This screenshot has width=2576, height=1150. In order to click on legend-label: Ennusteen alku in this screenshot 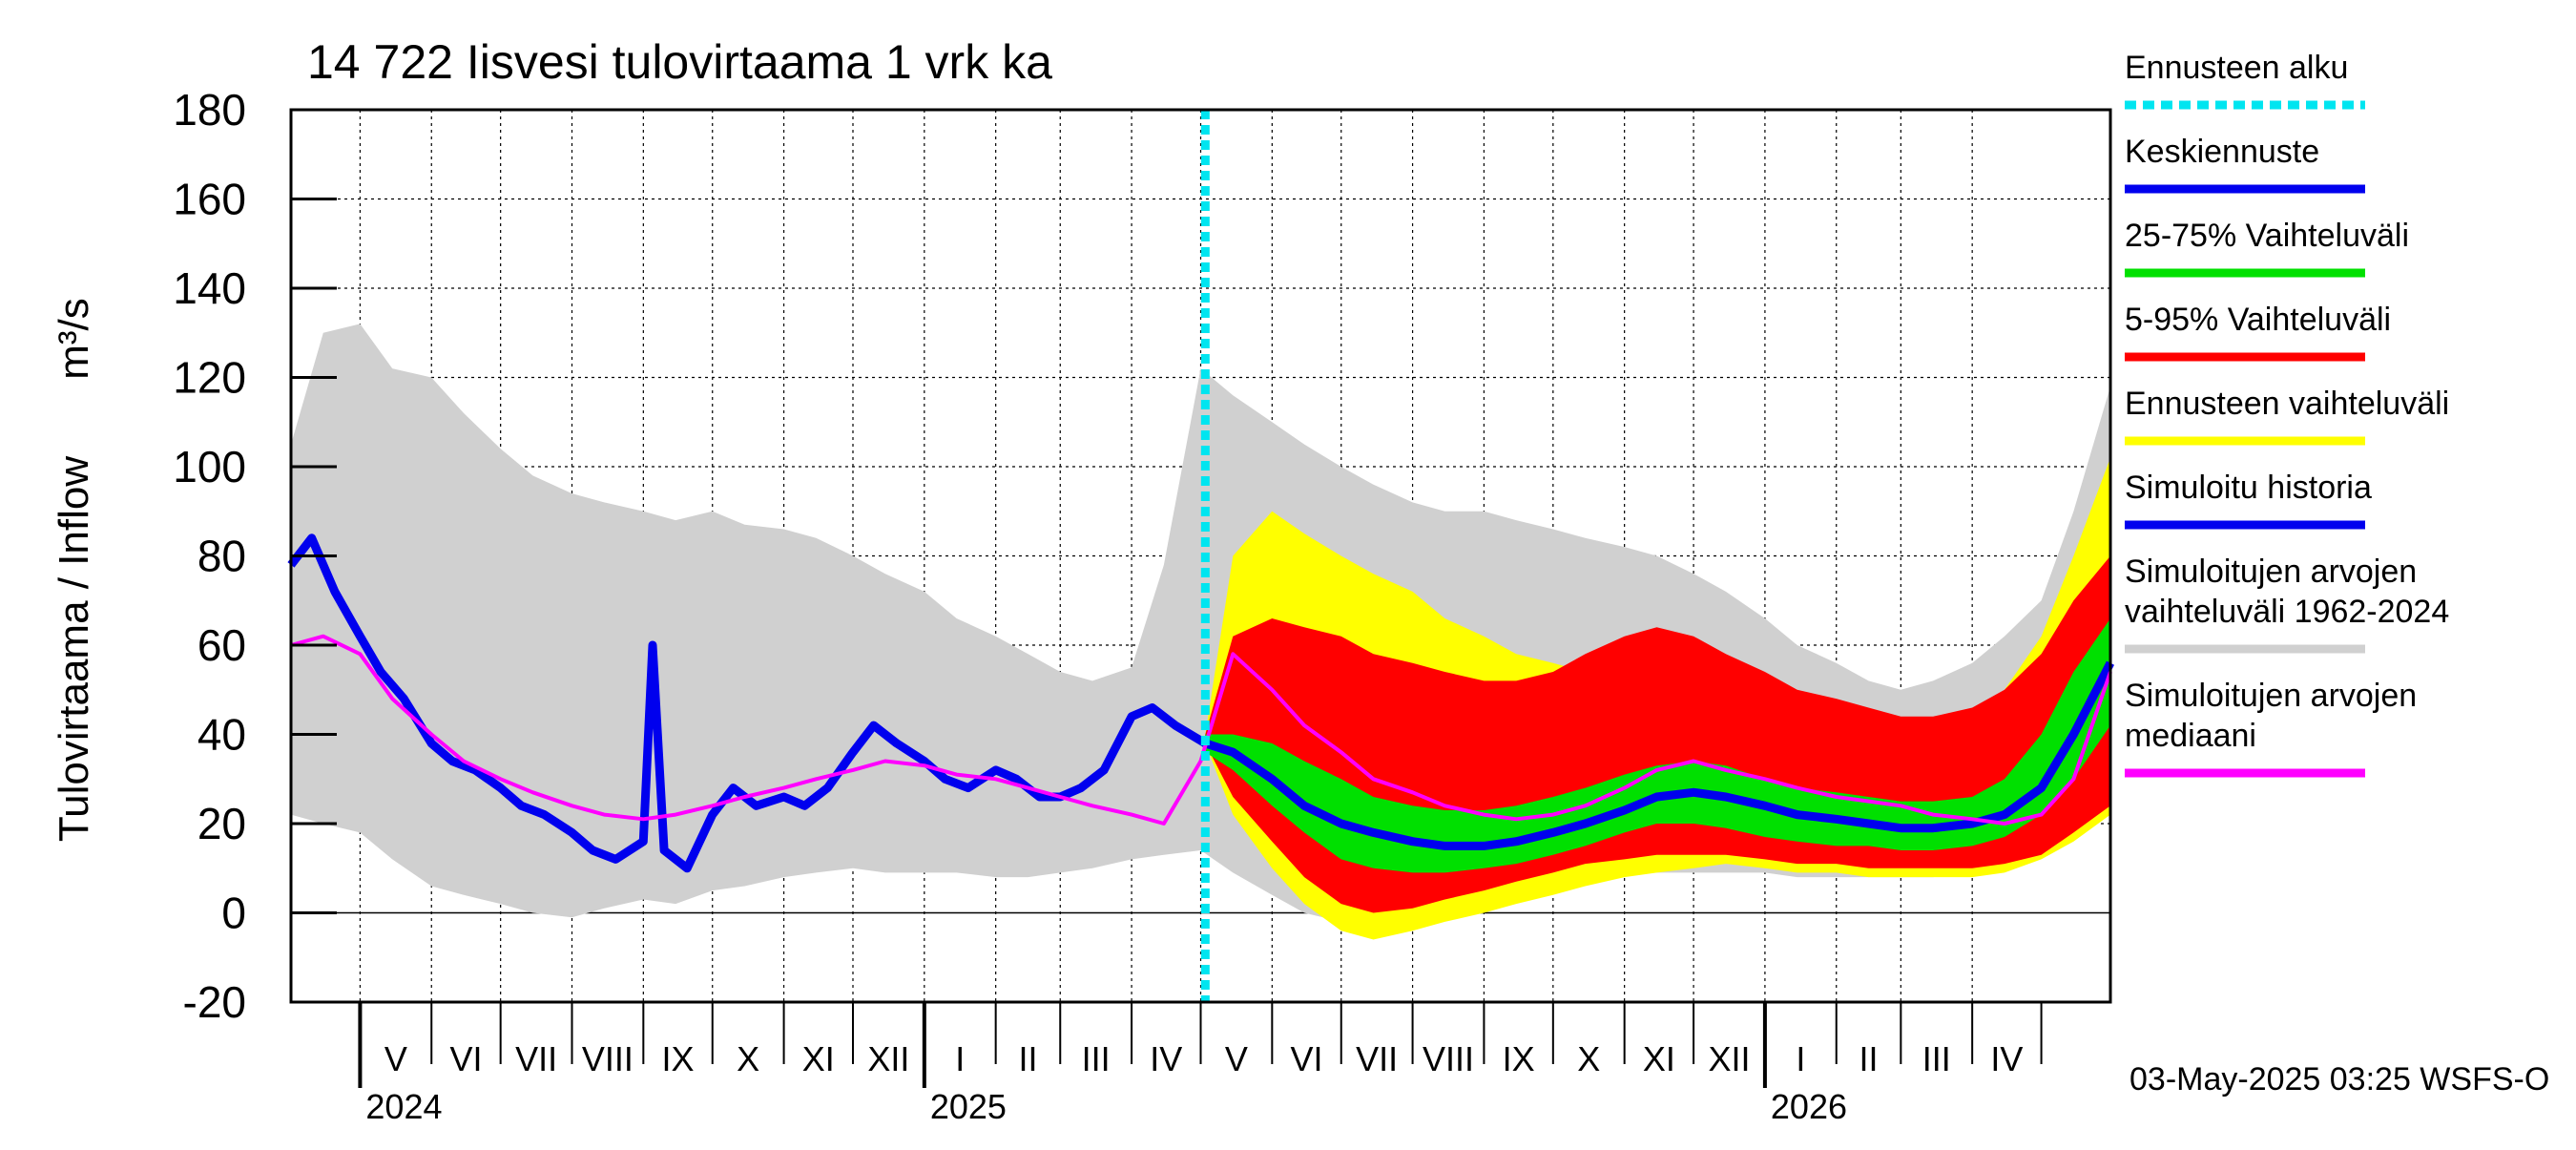, I will do `click(2236, 68)`.